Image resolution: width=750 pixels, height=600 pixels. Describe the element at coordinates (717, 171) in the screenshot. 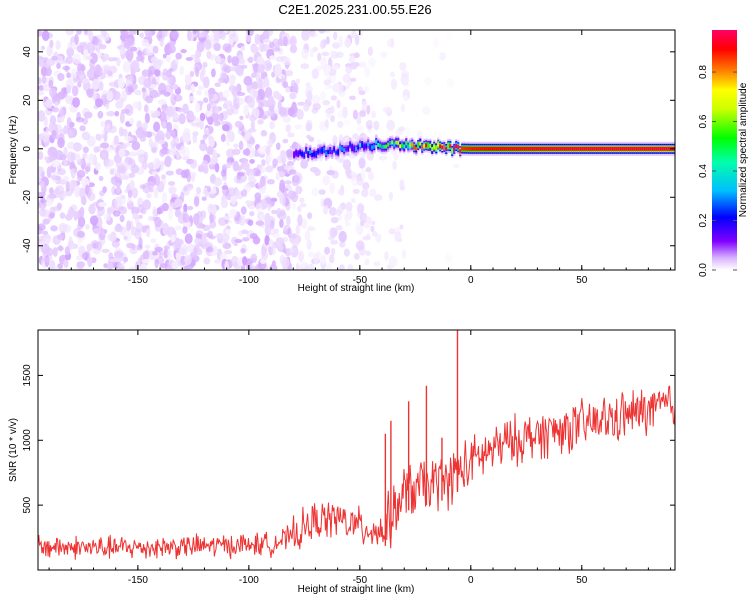

I see `colorbar-ticks: 0.0 0.2 0.4 0.6 0.8` at that location.